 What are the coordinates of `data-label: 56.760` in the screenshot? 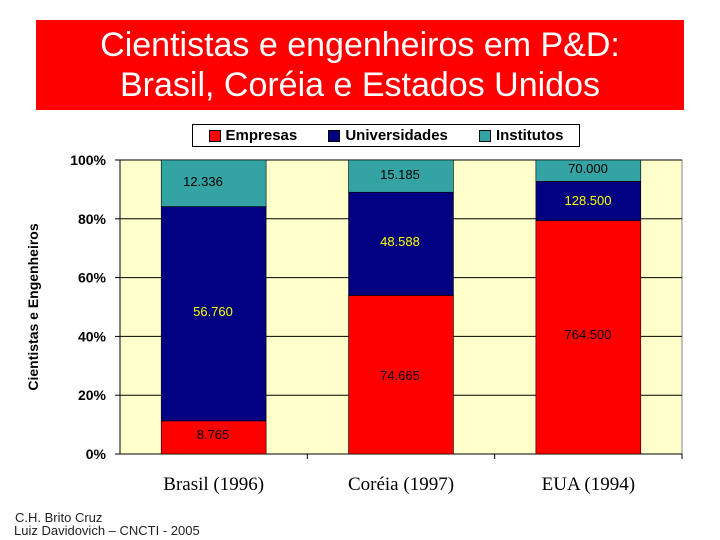 It's located at (213, 311).